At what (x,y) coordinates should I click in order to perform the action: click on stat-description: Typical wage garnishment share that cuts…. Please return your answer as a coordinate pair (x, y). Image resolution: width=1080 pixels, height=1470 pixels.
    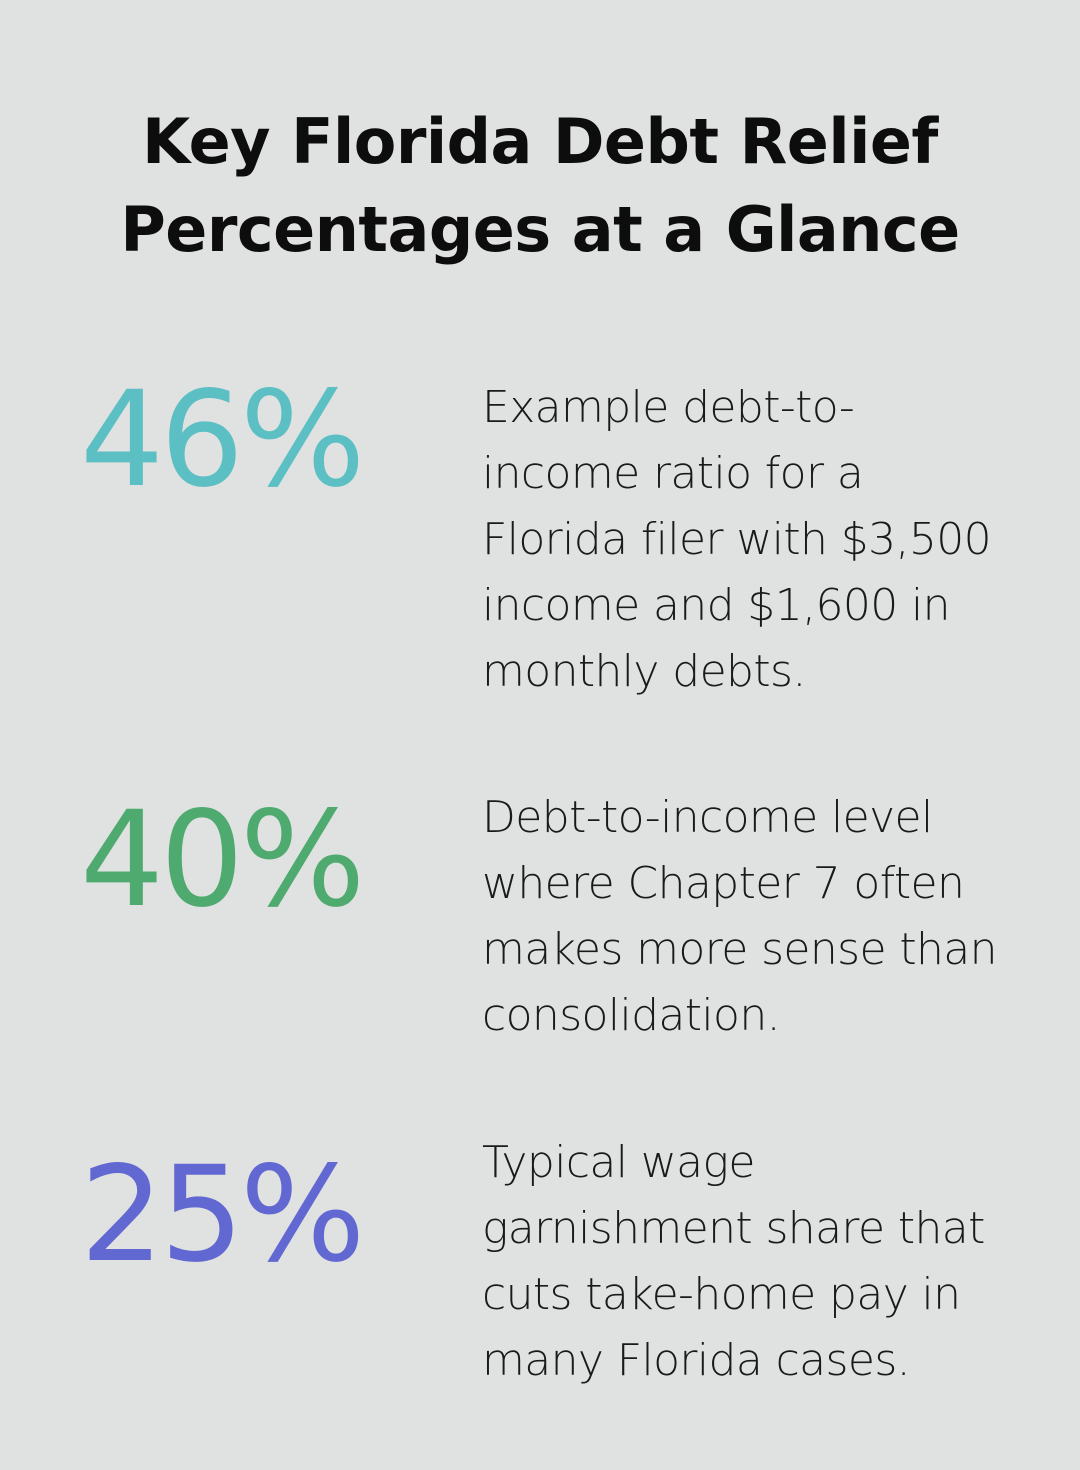
    Looking at the image, I should click on (762, 1262).